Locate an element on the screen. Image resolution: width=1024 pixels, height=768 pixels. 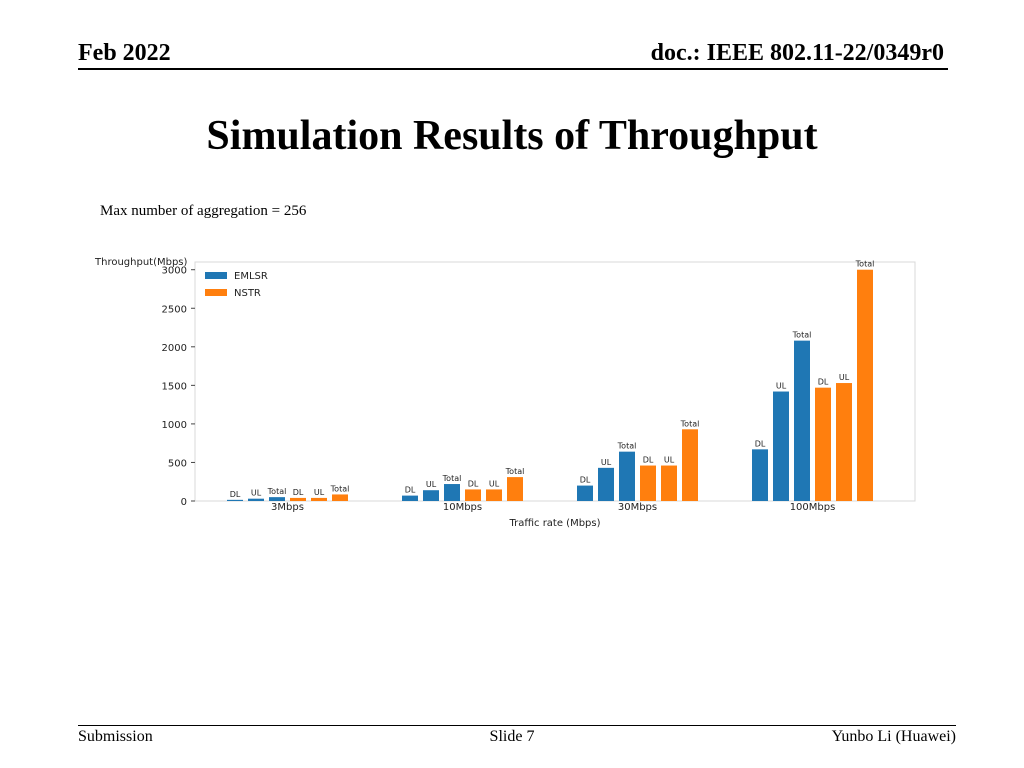
footer-rule is located at coordinates (517, 725).